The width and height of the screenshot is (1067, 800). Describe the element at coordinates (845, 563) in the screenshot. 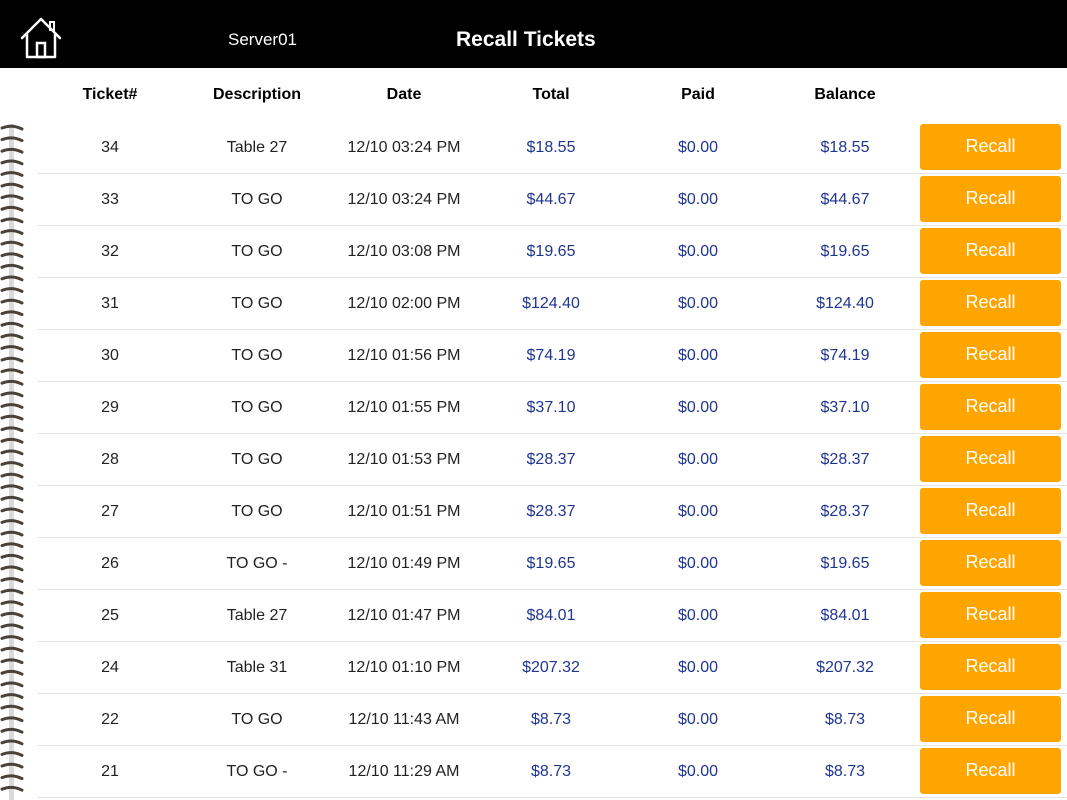

I see `cell-balance: $19.65` at that location.